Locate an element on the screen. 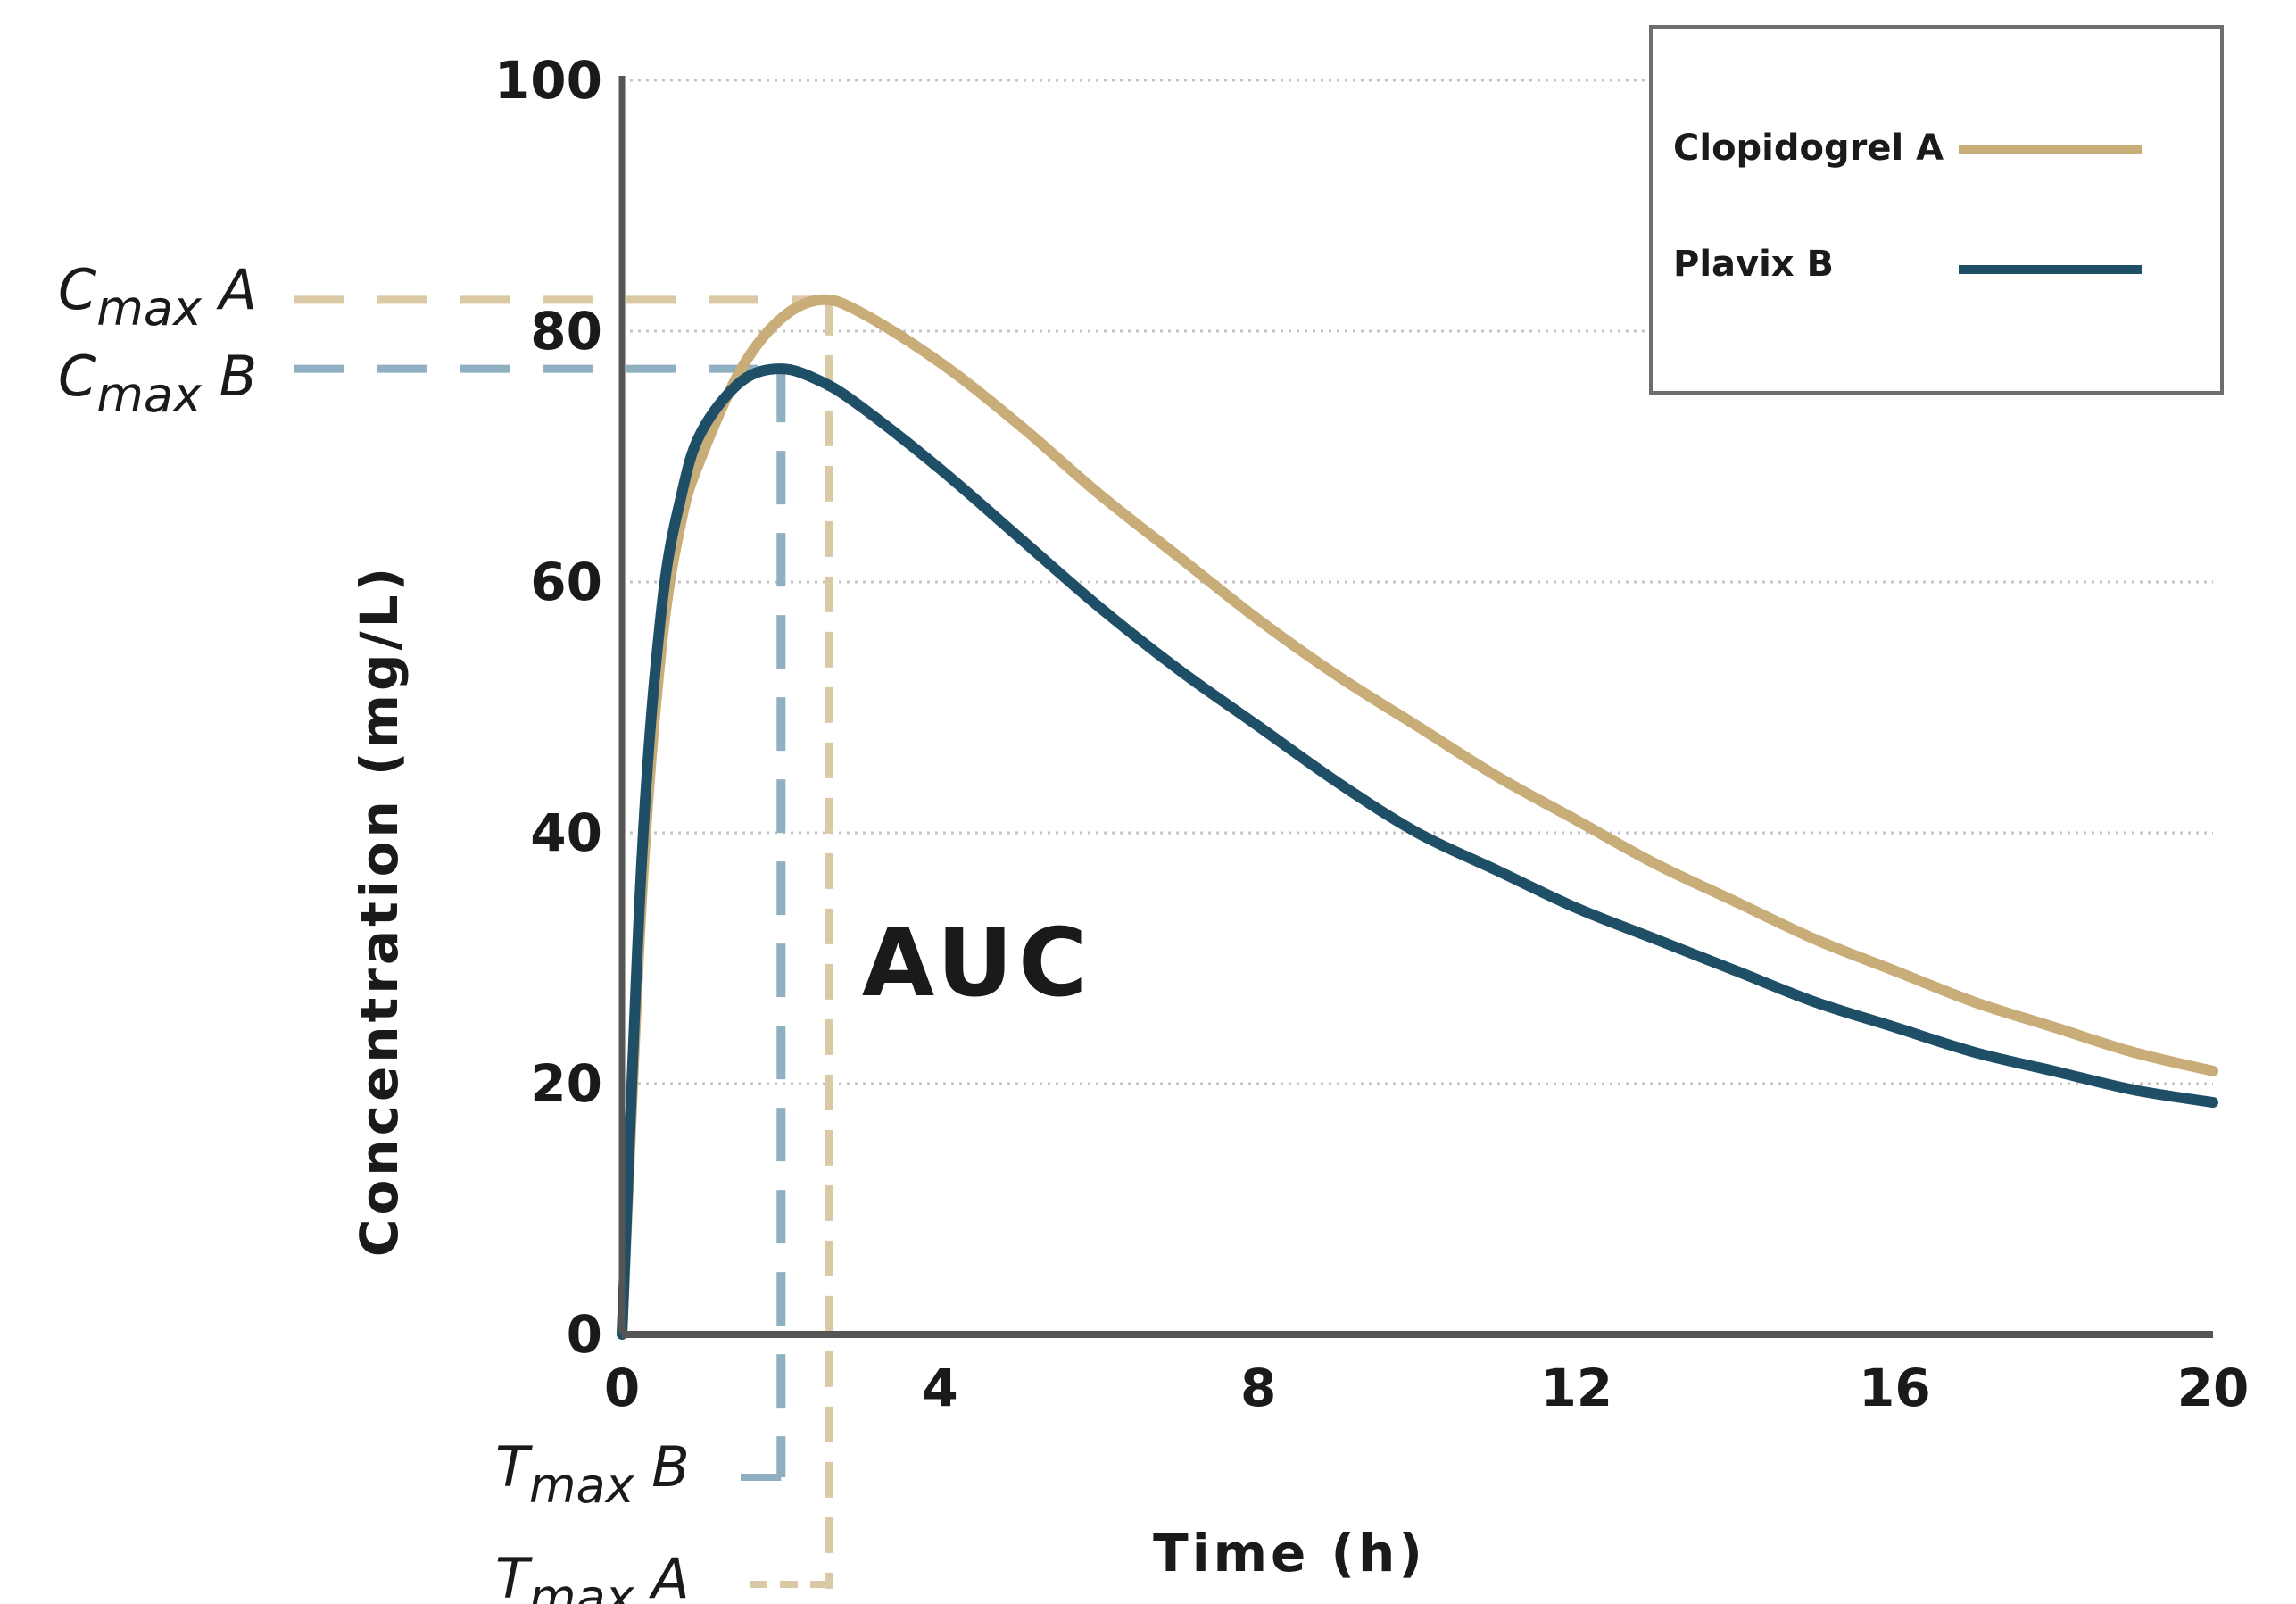 The height and width of the screenshot is (1604, 2296). y-tick-label: 20 is located at coordinates (566, 1084).